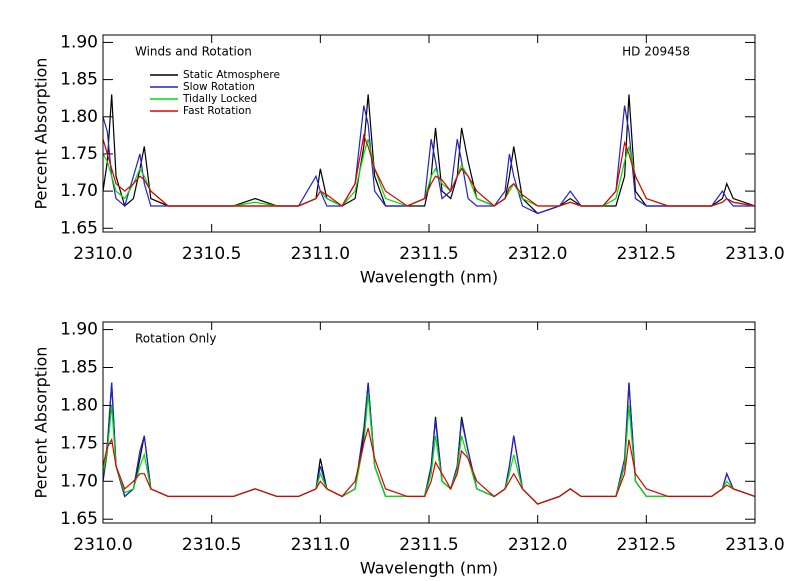 This screenshot has height=581, width=789. I want to click on legend-label: Tidally Locked, so click(219, 99).